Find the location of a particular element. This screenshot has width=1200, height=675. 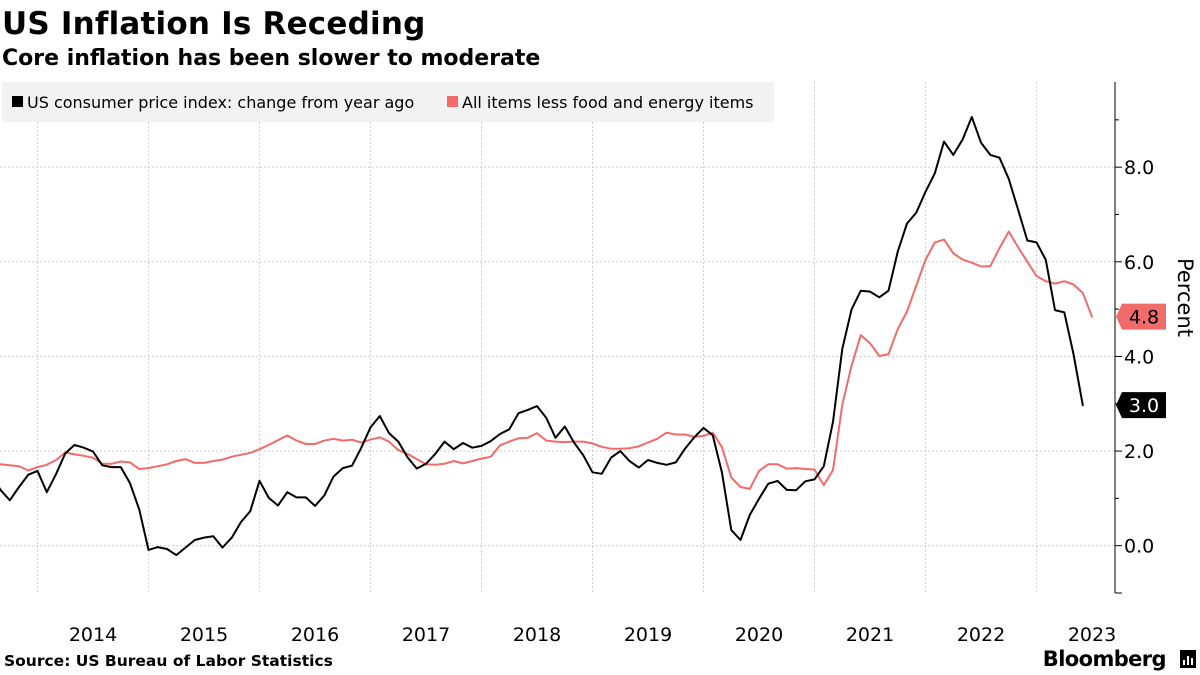

x-tick-label: 2023 is located at coordinates (1092, 635).